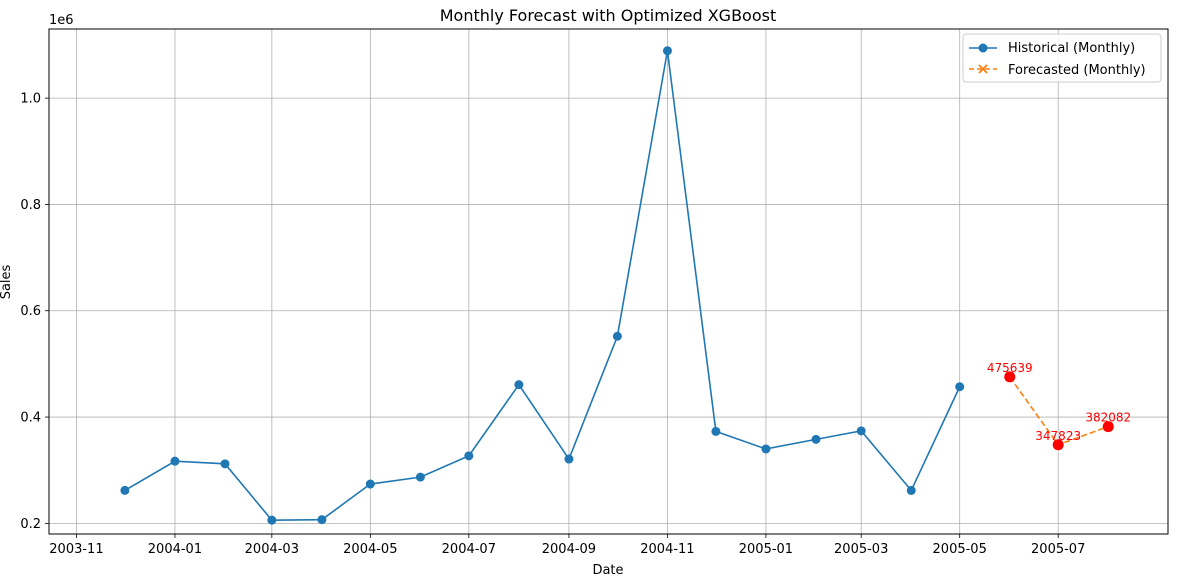 The height and width of the screenshot is (586, 1177). I want to click on x-tick-label: 2005-07, so click(1058, 549).